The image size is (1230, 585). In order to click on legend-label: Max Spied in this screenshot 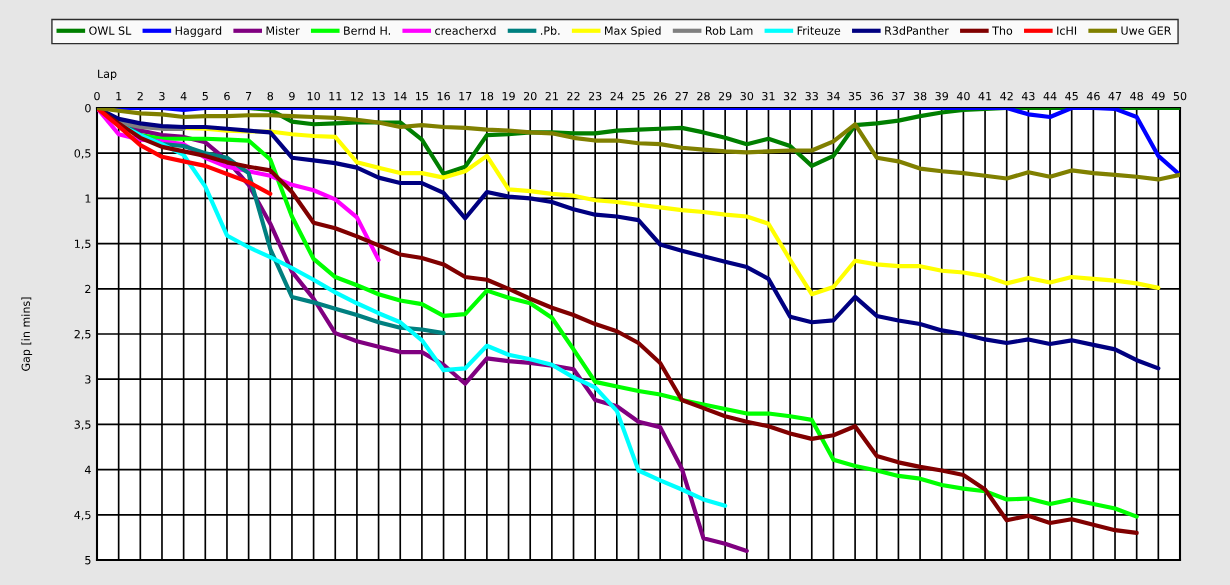, I will do `click(633, 31)`.